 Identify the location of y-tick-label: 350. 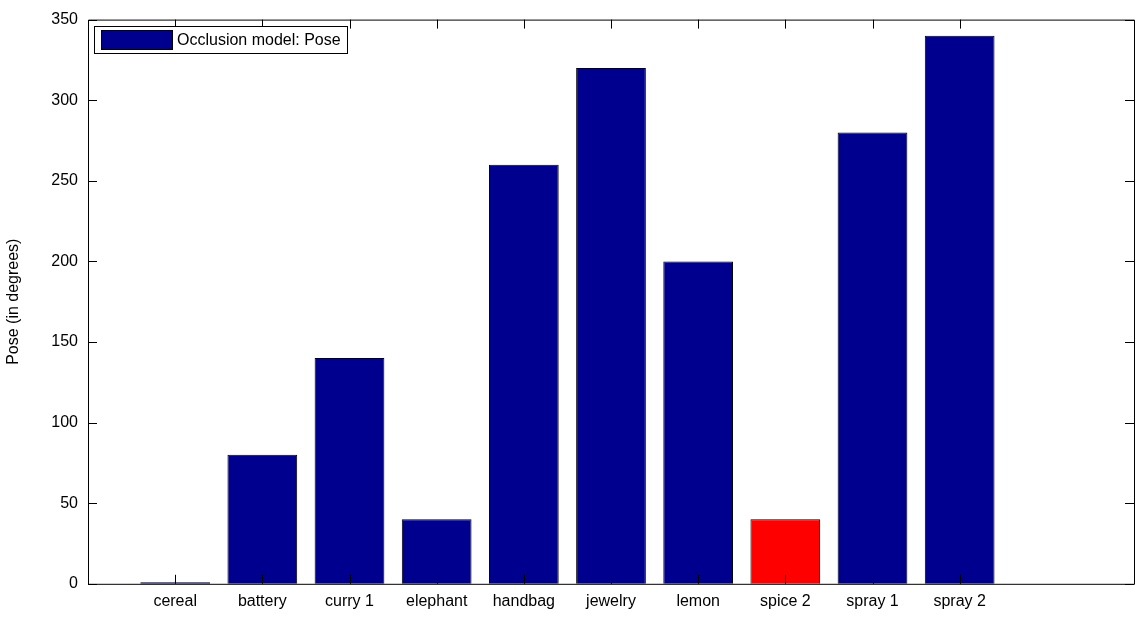
(65, 19).